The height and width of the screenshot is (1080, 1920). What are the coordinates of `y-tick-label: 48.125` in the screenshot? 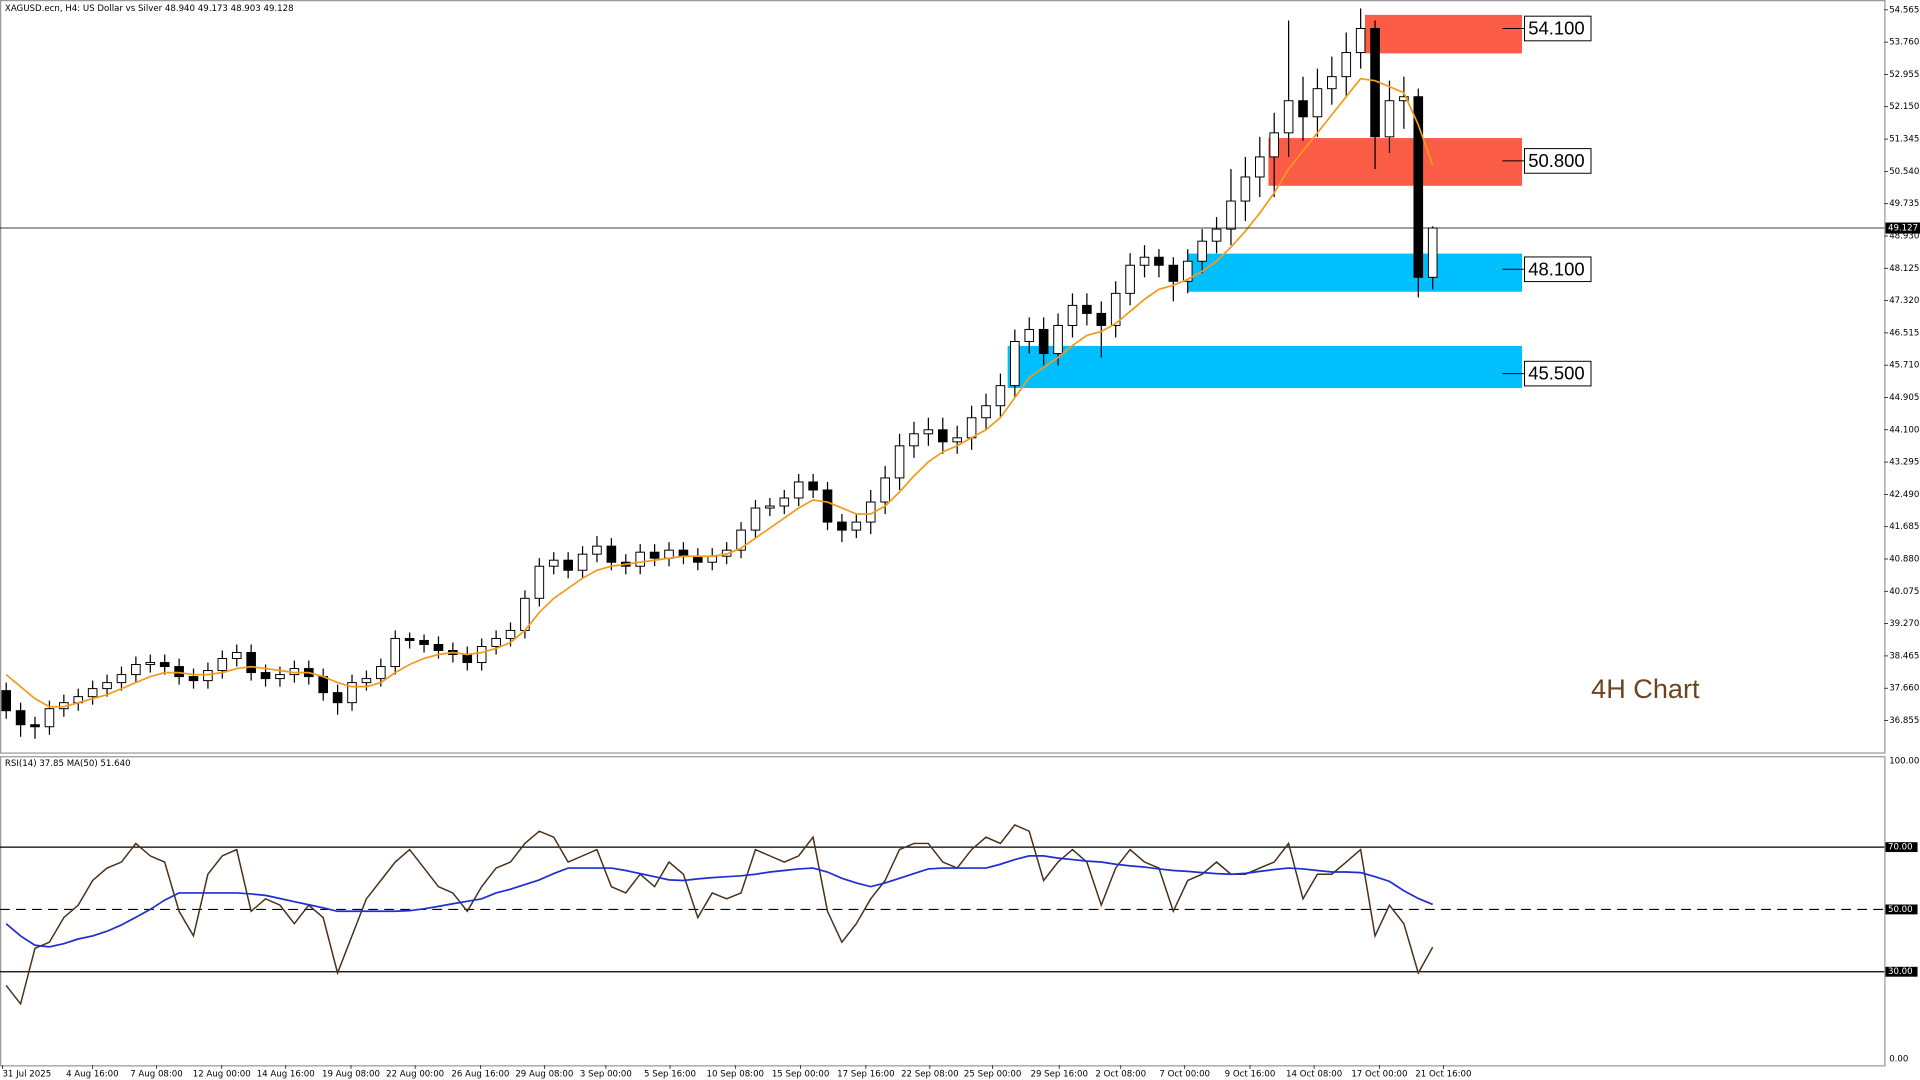 It's located at (1904, 269).